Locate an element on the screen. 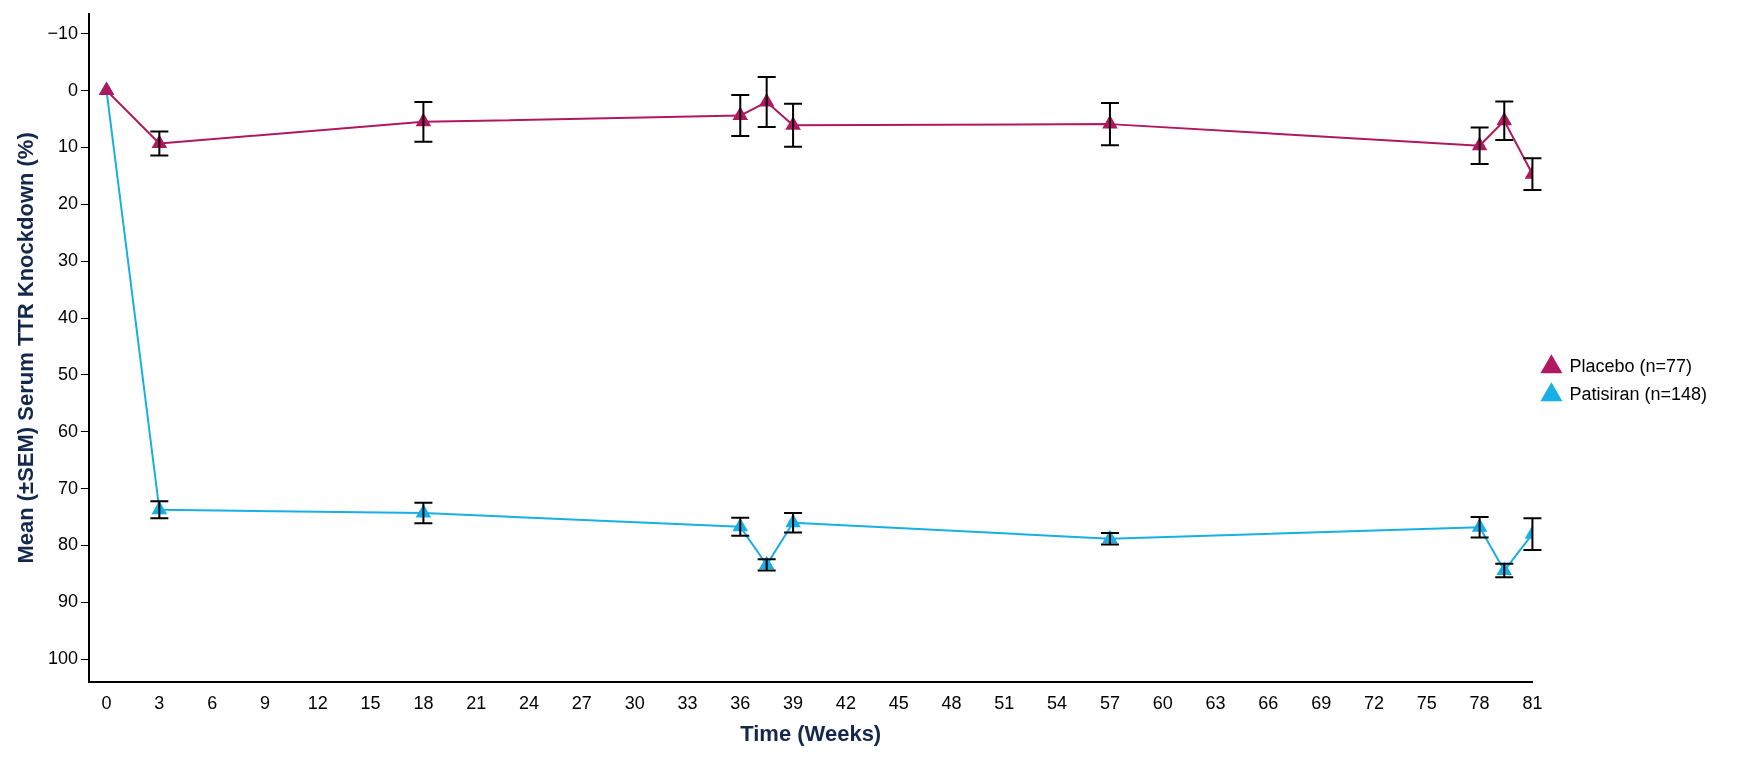  x-tick-label: 45 is located at coordinates (898, 702).